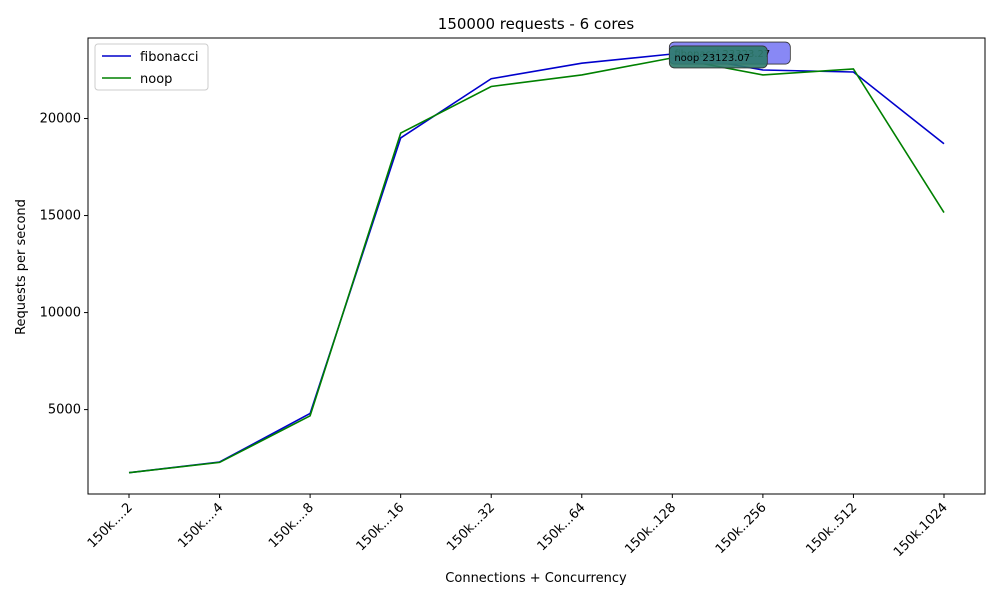  Describe the element at coordinates (831, 528) in the screenshot. I see `x-tick-label: 150k..512` at that location.